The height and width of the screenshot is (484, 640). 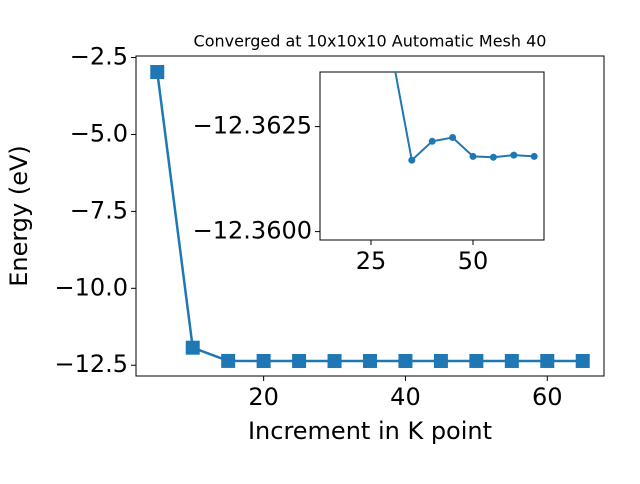 I want to click on x-tick-label: 60, so click(x=547, y=397).